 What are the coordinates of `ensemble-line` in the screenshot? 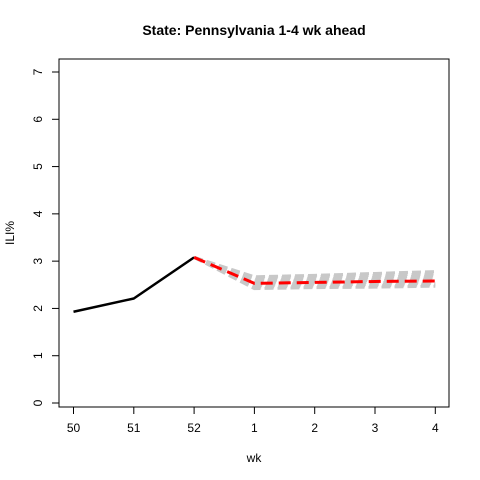 It's located at (314, 267).